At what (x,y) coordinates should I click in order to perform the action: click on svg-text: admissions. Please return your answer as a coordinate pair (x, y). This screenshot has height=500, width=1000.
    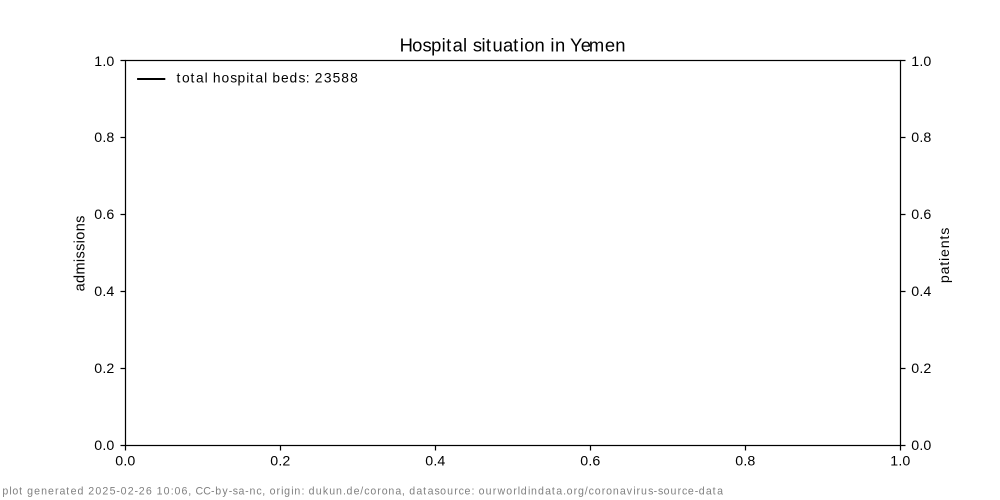
    Looking at the image, I should click on (81, 254).